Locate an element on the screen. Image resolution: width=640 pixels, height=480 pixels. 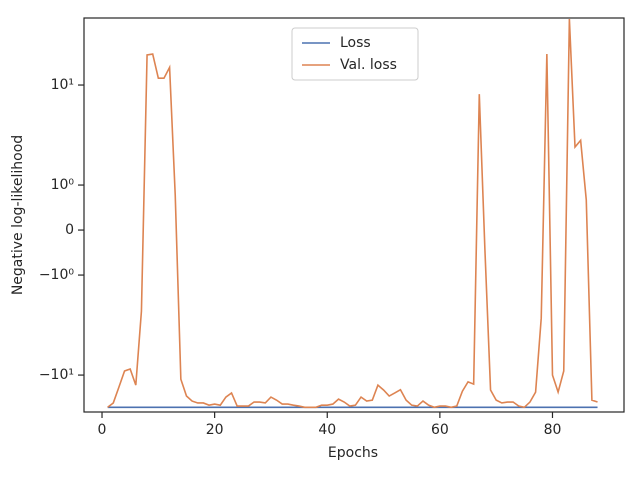
legend: Loss Val. loss is located at coordinates (355, 54).